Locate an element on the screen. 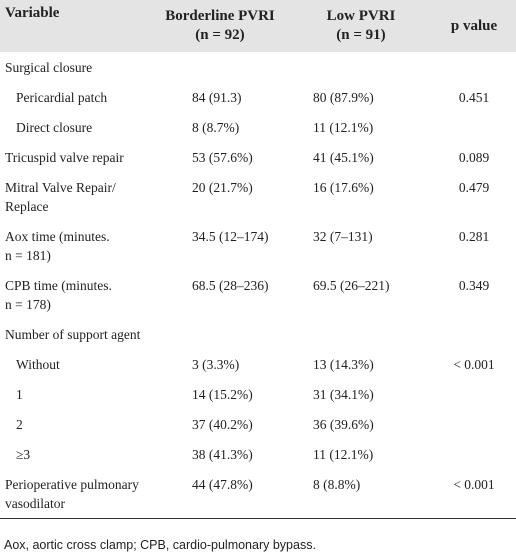  header-line: (n = 92) is located at coordinates (220, 35).